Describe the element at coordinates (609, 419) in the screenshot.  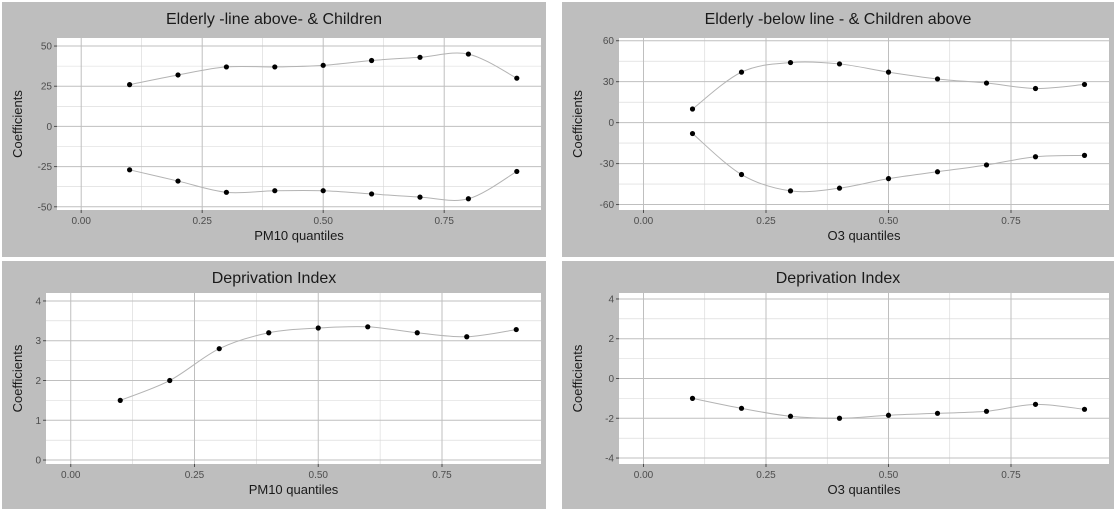
I see `y-tick-label: -2` at that location.